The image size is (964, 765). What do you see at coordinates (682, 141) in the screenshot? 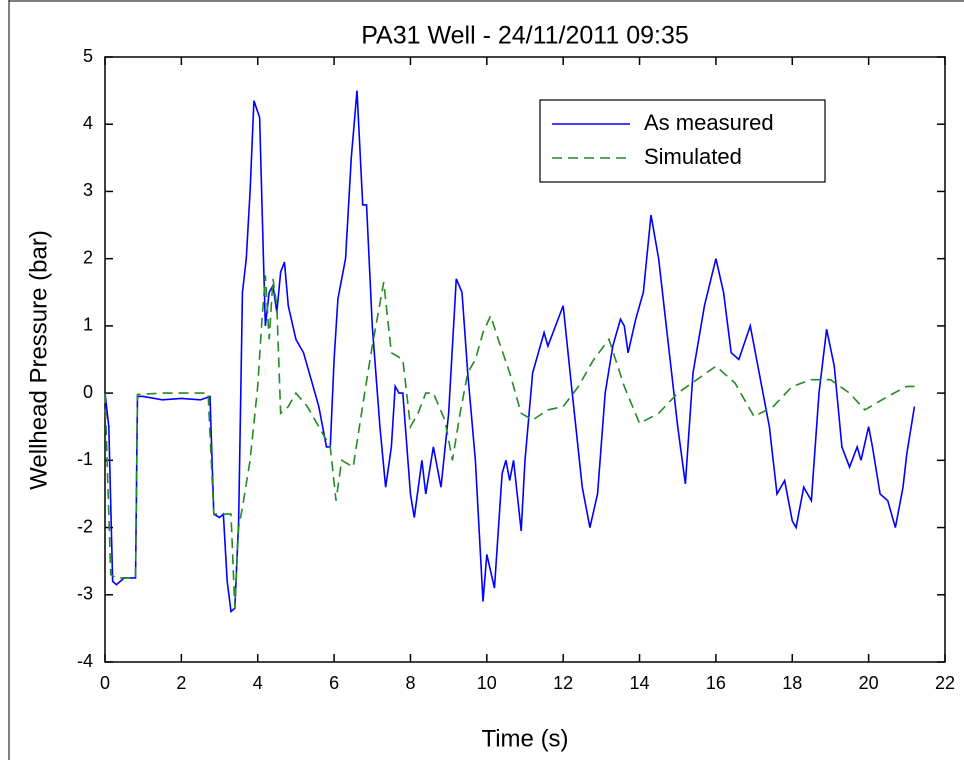
I see `legend-box` at bounding box center [682, 141].